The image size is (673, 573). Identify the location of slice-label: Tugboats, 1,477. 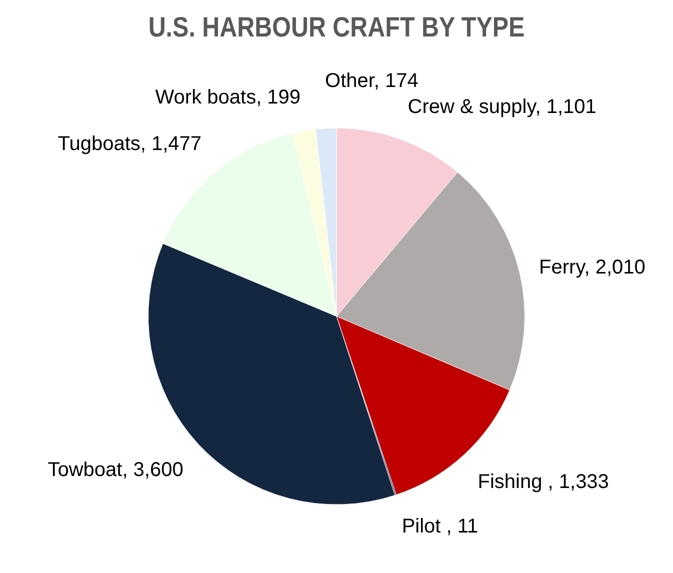
(130, 144).